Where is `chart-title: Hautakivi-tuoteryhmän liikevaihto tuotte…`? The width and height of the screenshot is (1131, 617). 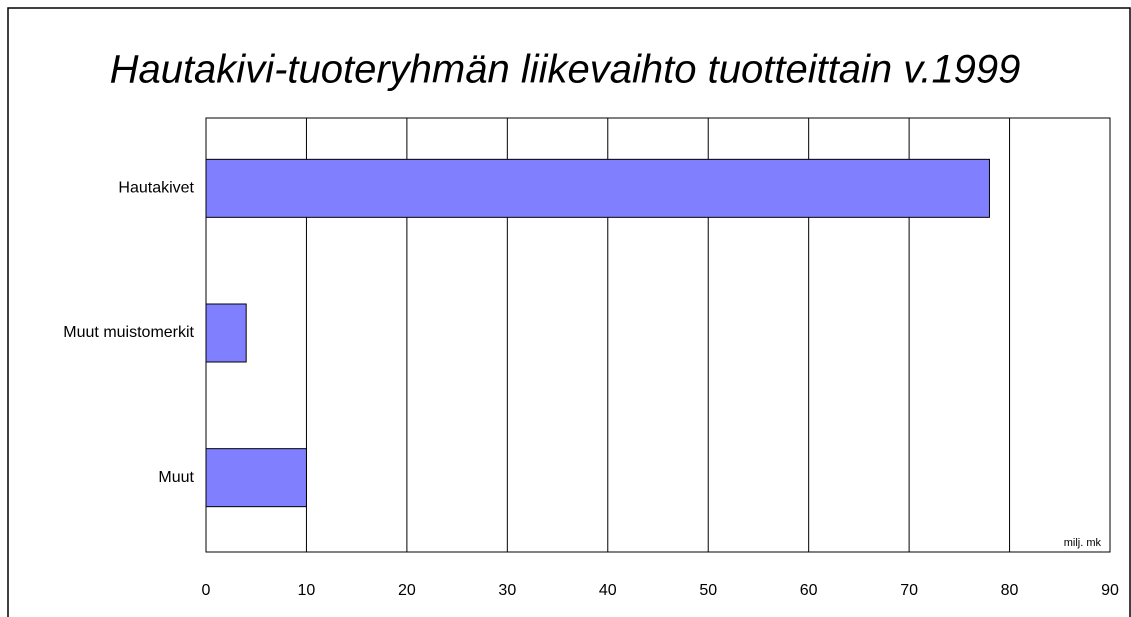
chart-title: Hautakivi-tuoteryhmän liikevaihto tuotte… is located at coordinates (565, 70).